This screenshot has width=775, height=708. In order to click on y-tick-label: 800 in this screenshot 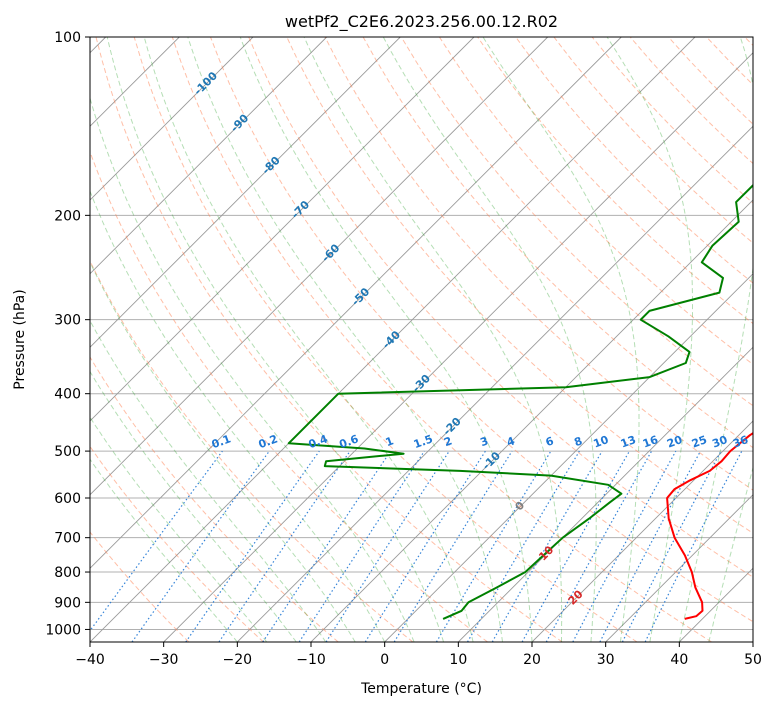, I will do `click(67, 573)`.